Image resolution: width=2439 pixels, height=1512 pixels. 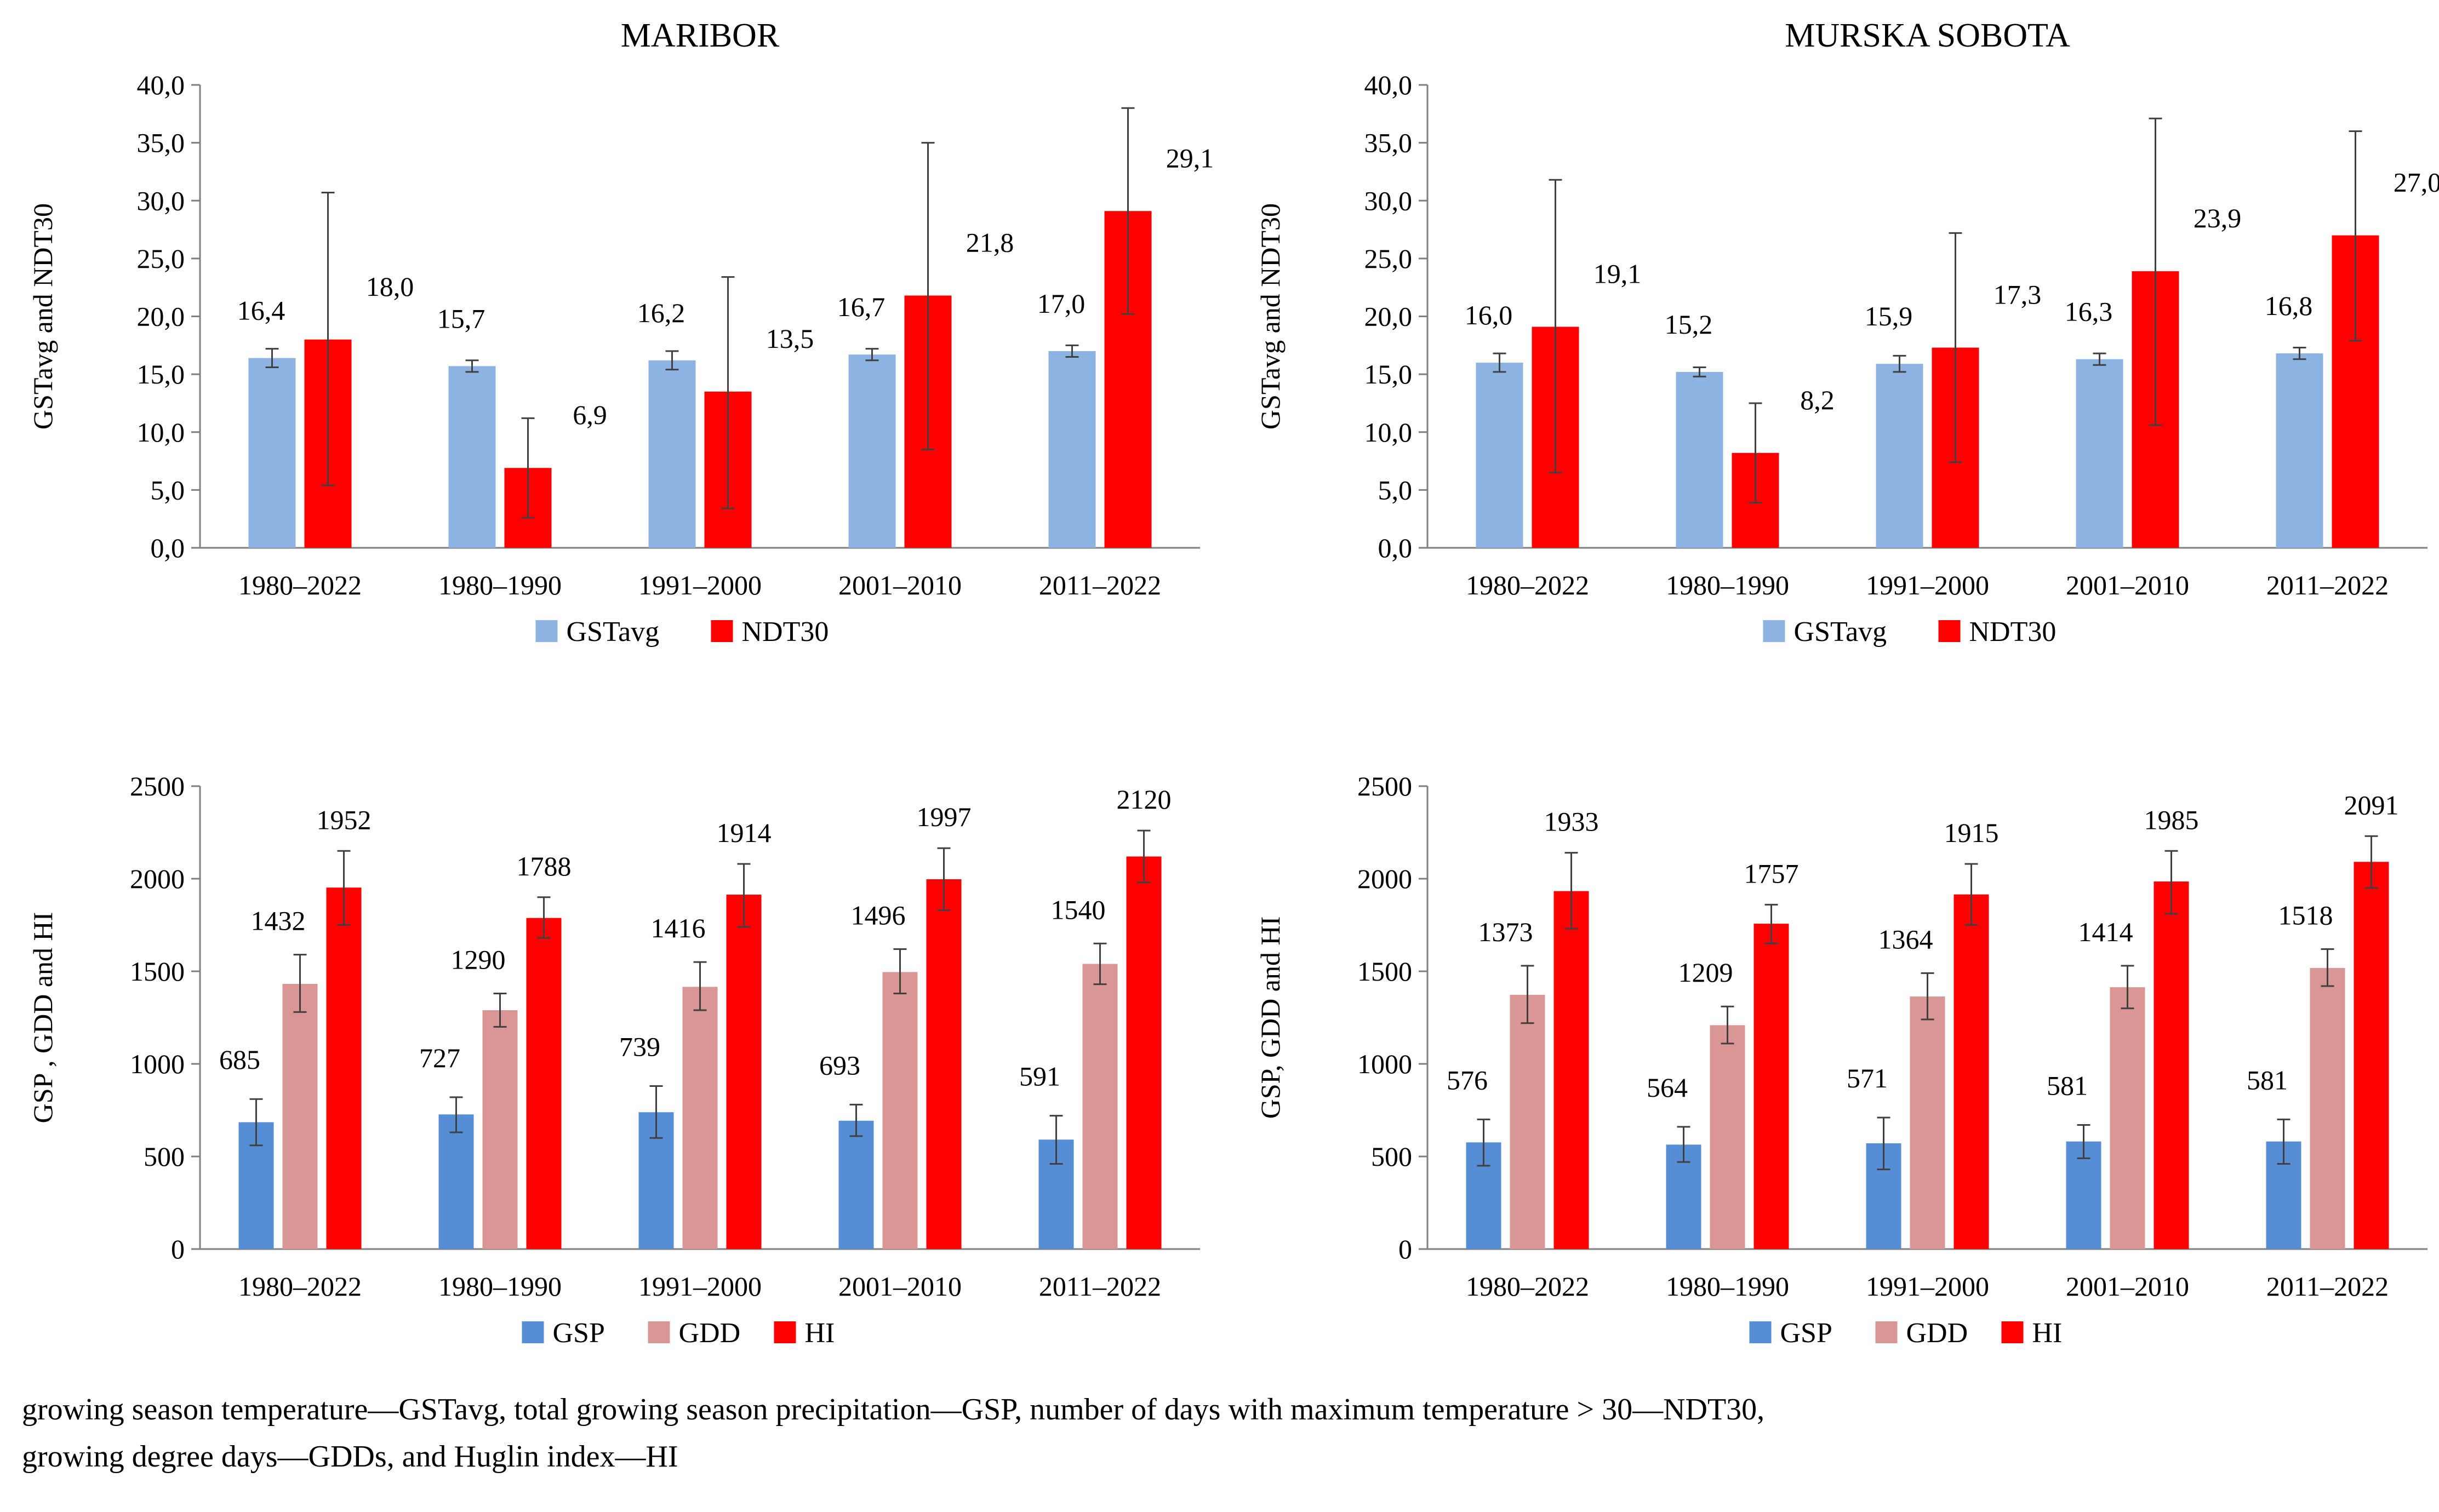 I want to click on data-label: 6,9, so click(x=590, y=414).